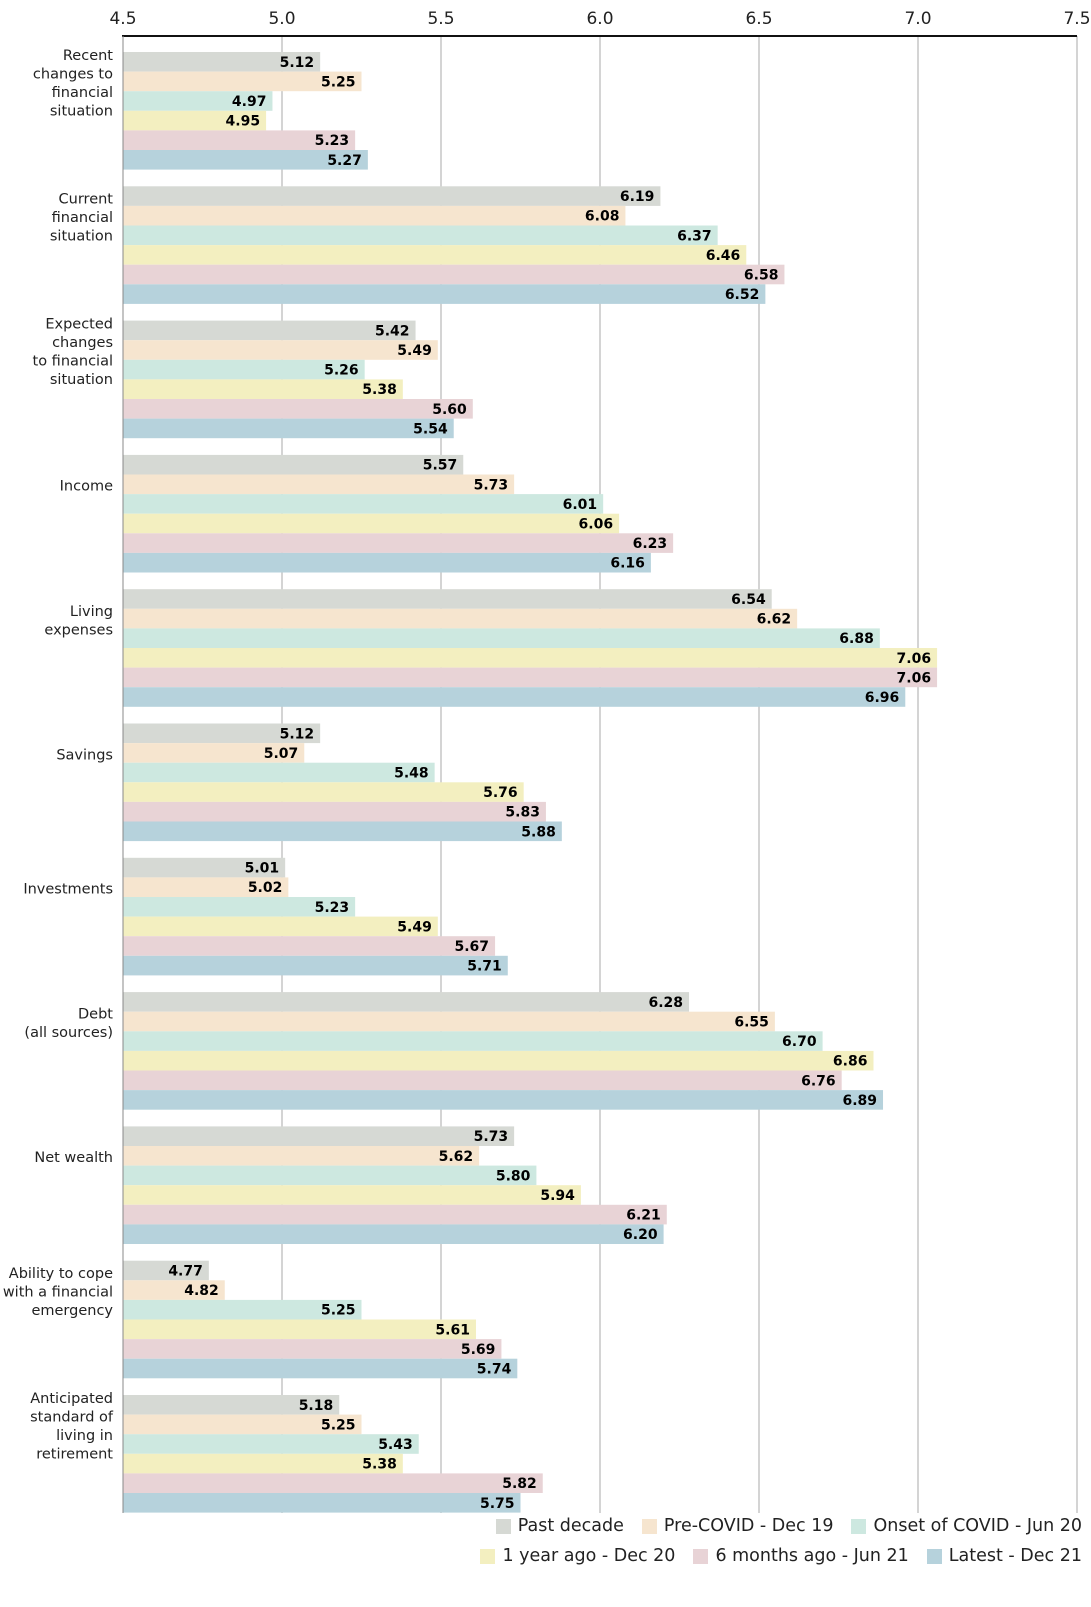 This screenshot has height=1607, width=1091. Describe the element at coordinates (281, 19) in the screenshot. I see `x-tick-label: 5.0` at that location.